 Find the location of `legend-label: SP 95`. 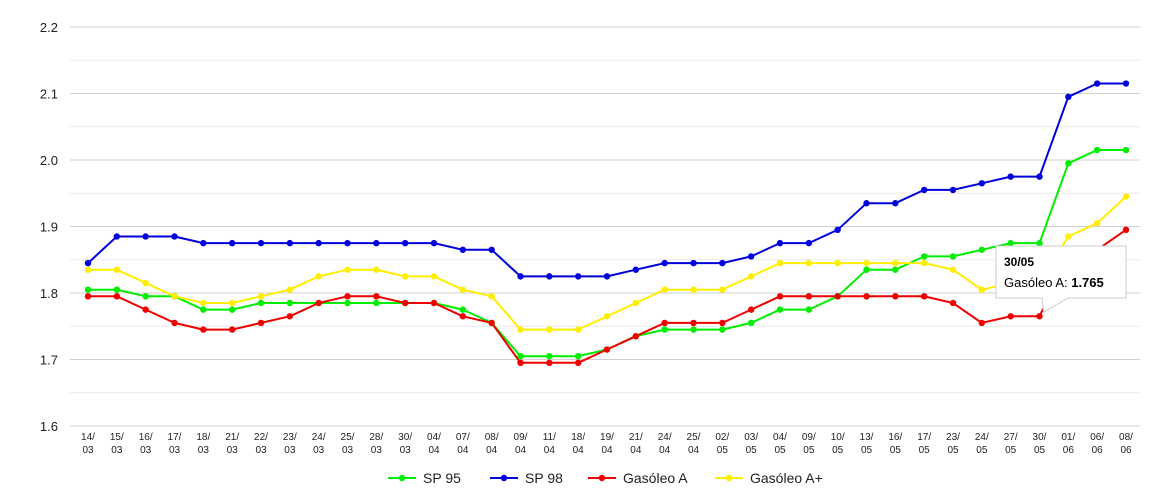

legend-label: SP 95 is located at coordinates (442, 478).